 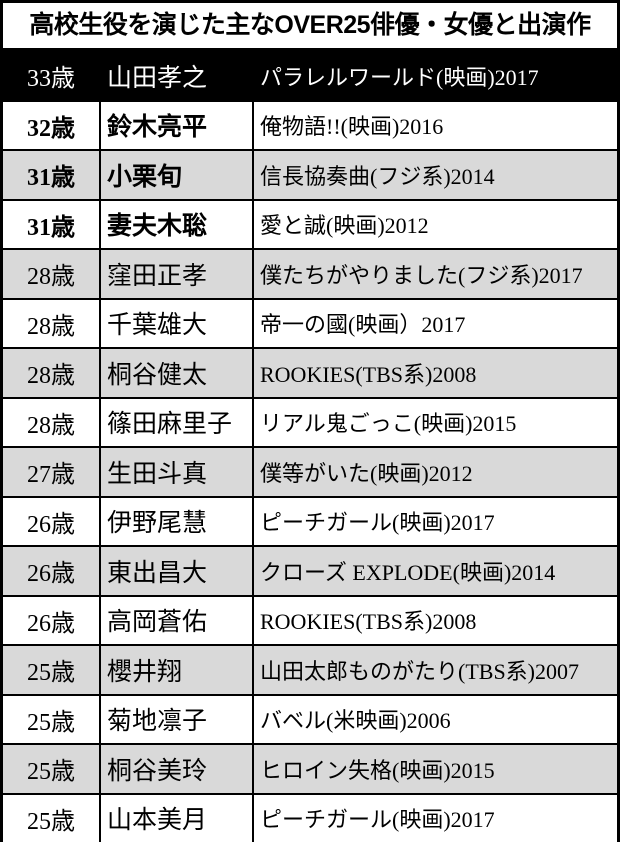 I want to click on name-cell: 桐谷健太, so click(x=176, y=373).